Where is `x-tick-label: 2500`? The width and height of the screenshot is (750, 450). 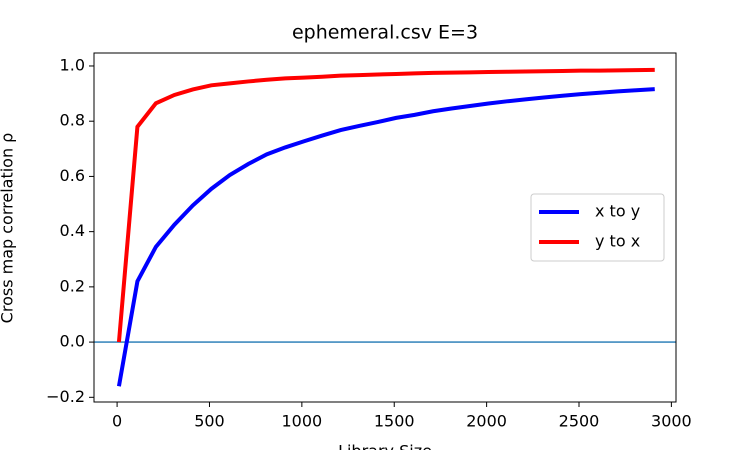
x-tick-label: 2500 is located at coordinates (579, 421).